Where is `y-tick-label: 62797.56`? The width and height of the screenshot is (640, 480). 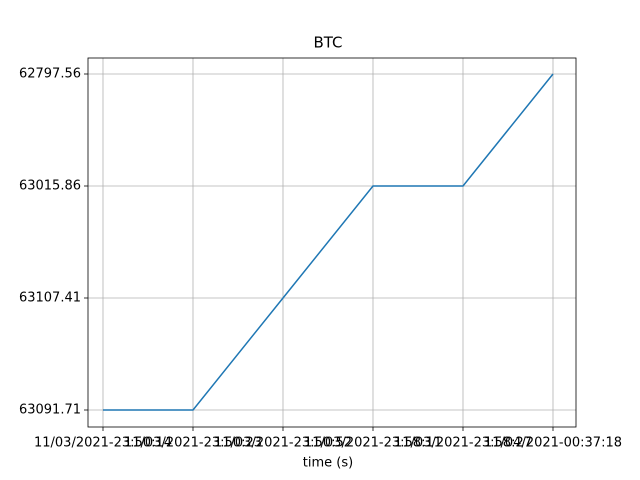 y-tick-label: 62797.56 is located at coordinates (50, 74).